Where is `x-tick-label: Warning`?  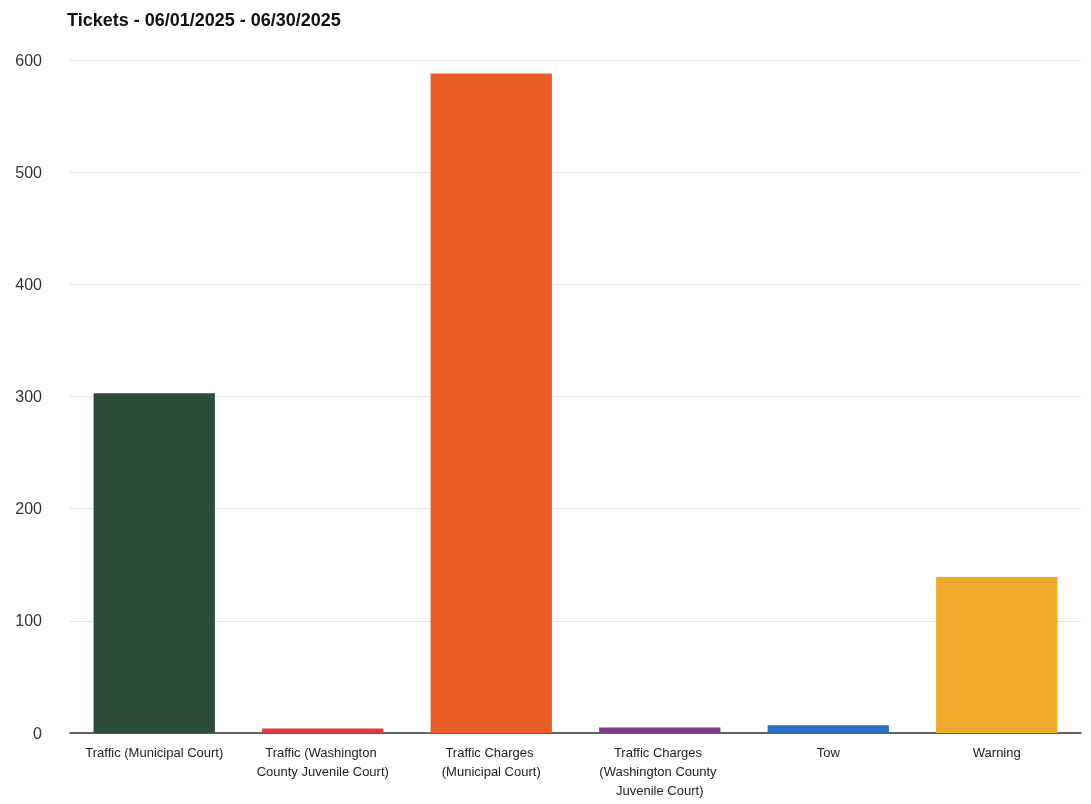 x-tick-label: Warning is located at coordinates (996, 752).